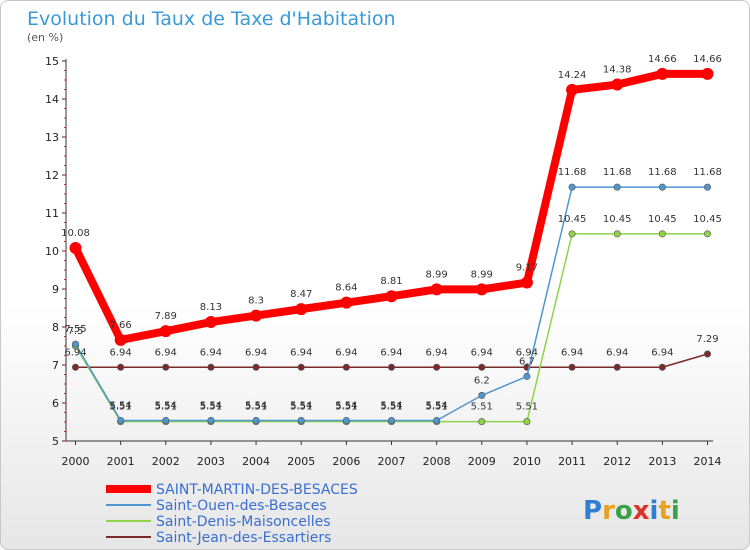 The width and height of the screenshot is (750, 550). What do you see at coordinates (592, 511) in the screenshot?
I see `logo-letter: P` at bounding box center [592, 511].